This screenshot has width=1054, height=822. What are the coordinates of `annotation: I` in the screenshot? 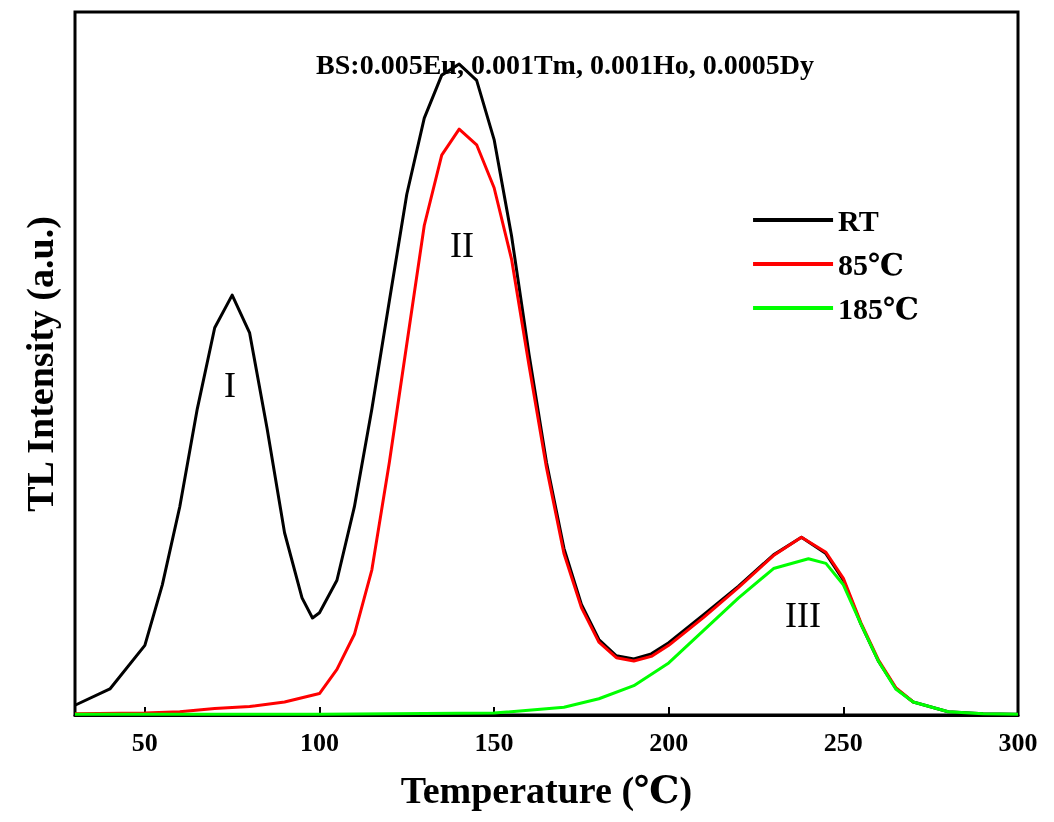 It's located at (230, 385).